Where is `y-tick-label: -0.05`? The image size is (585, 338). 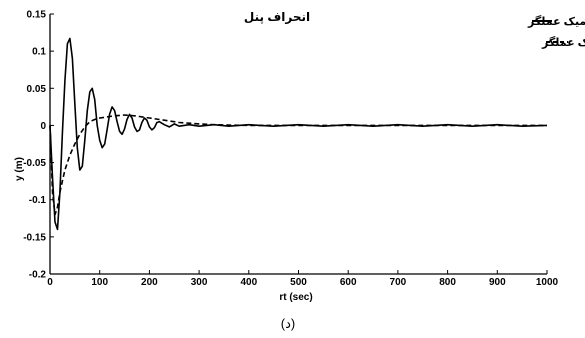 y-tick-label: -0.05 is located at coordinates (34, 163).